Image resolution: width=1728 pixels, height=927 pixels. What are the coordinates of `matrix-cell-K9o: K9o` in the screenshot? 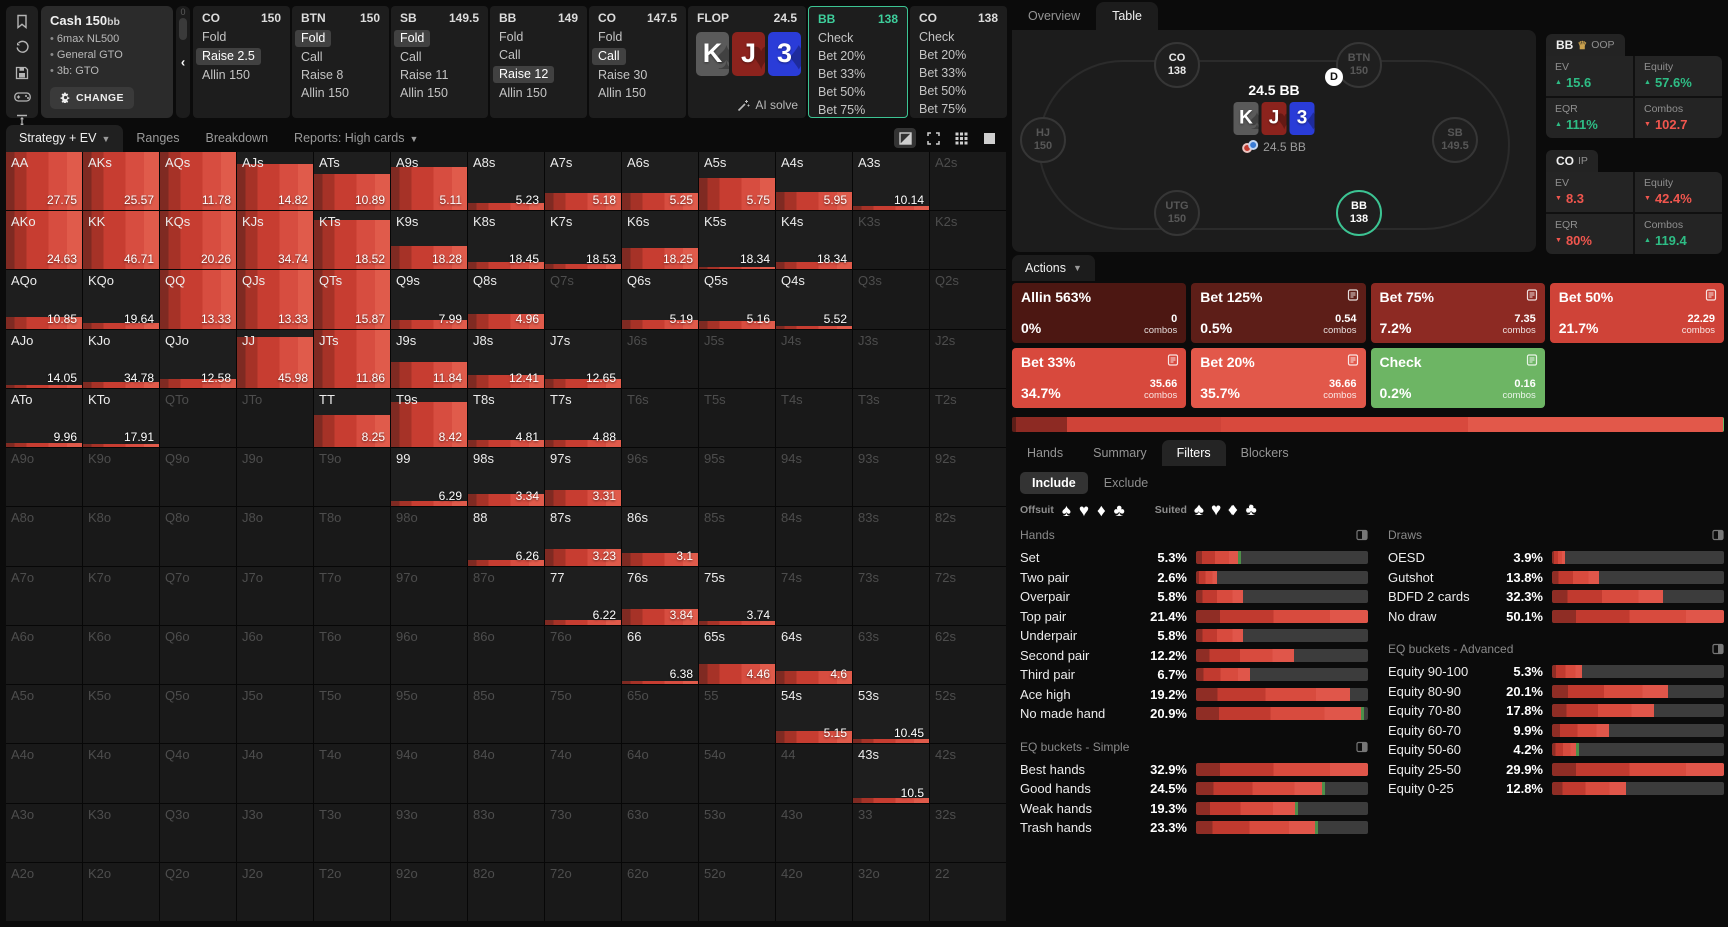 It's located at (121, 477).